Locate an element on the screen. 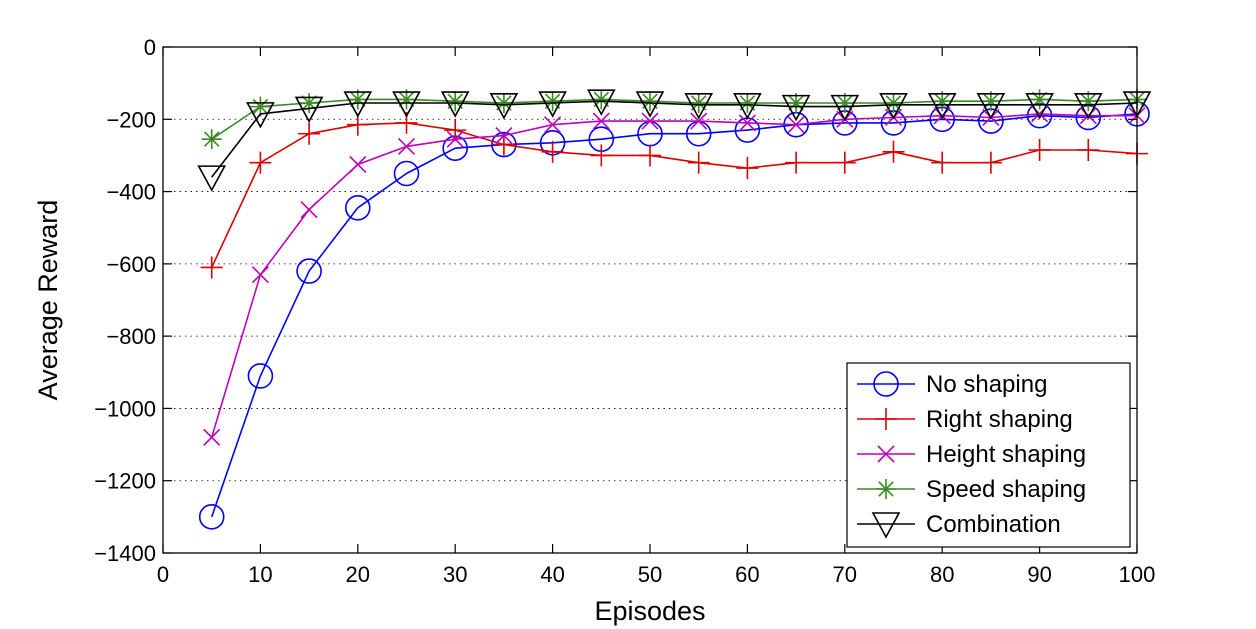  legend-item: Height shaping is located at coordinates (971, 454).